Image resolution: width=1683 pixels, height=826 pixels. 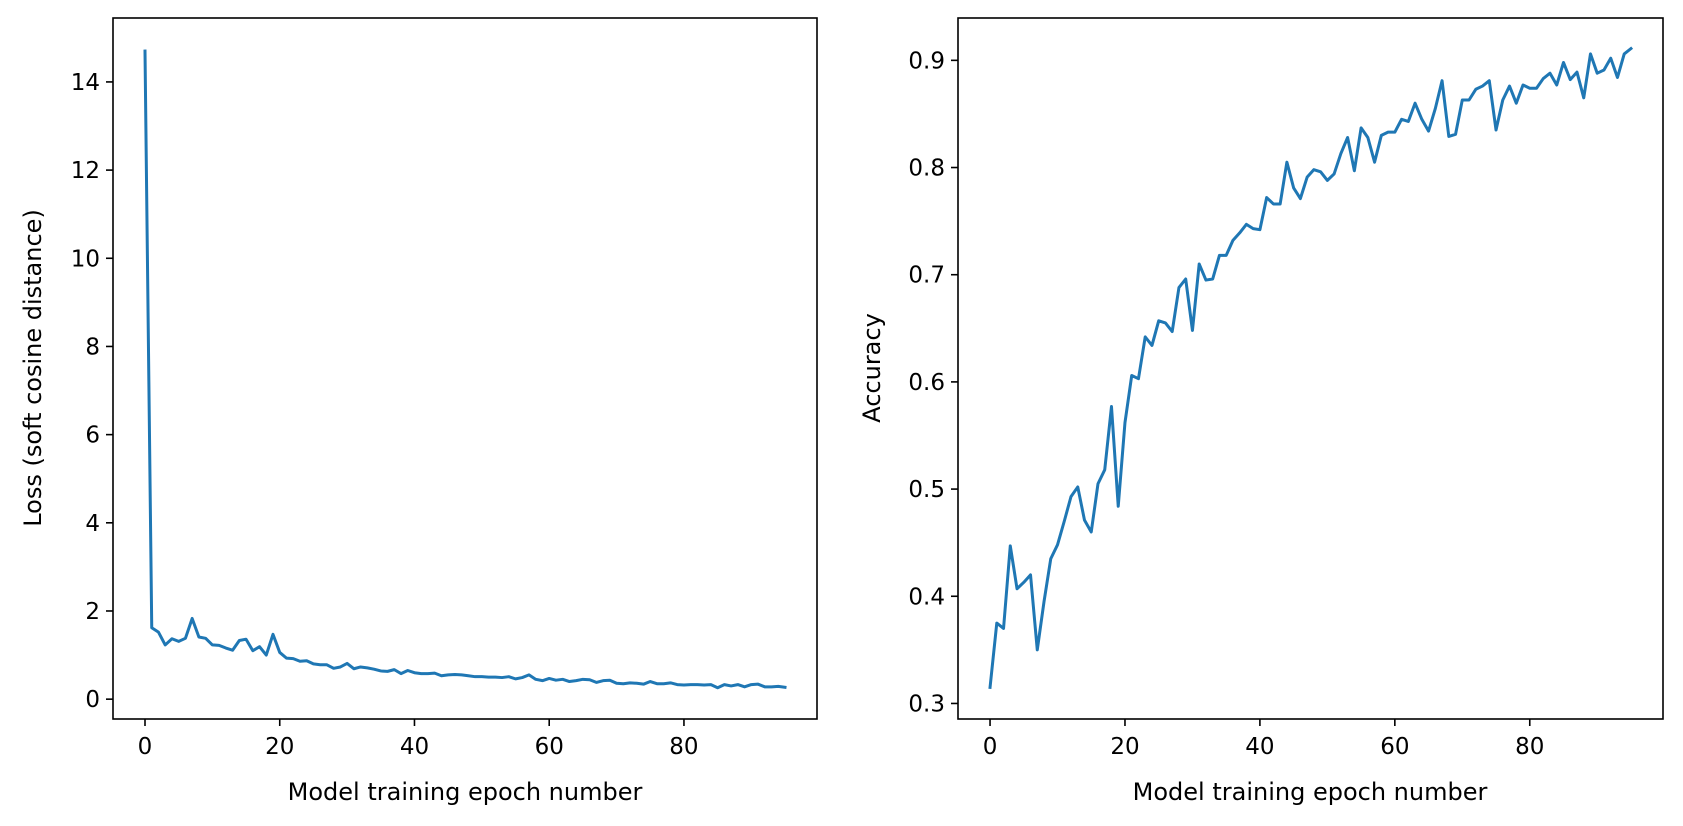 What do you see at coordinates (85, 83) in the screenshot?
I see `loss-y-tick-label: 14` at bounding box center [85, 83].